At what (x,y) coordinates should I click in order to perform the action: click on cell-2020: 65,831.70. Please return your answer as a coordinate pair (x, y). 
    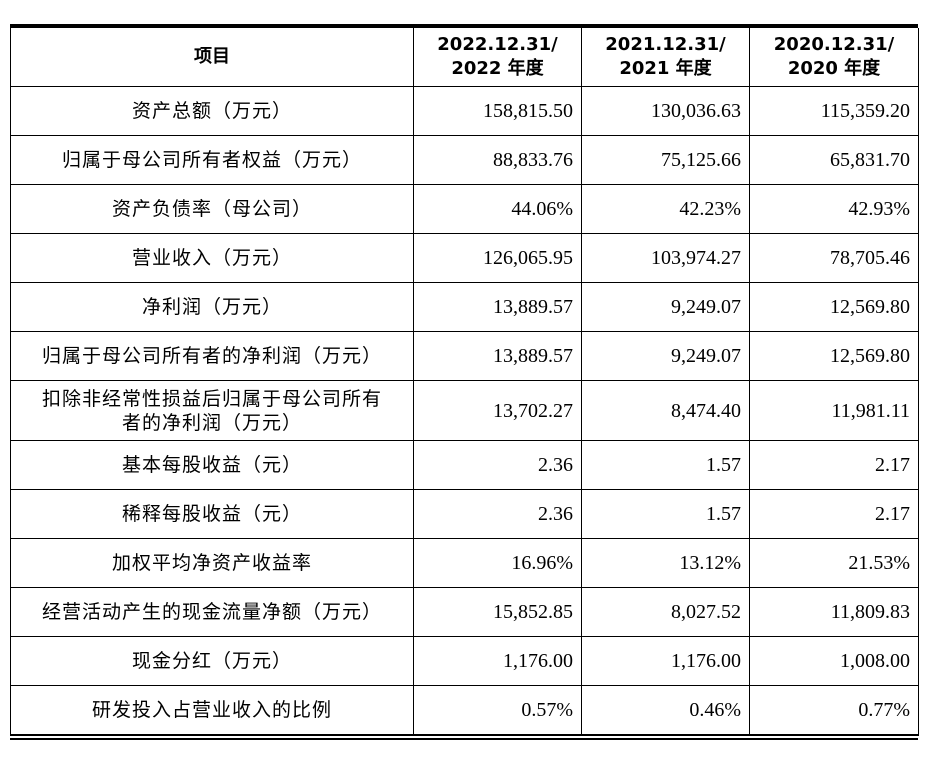
    Looking at the image, I should click on (834, 160).